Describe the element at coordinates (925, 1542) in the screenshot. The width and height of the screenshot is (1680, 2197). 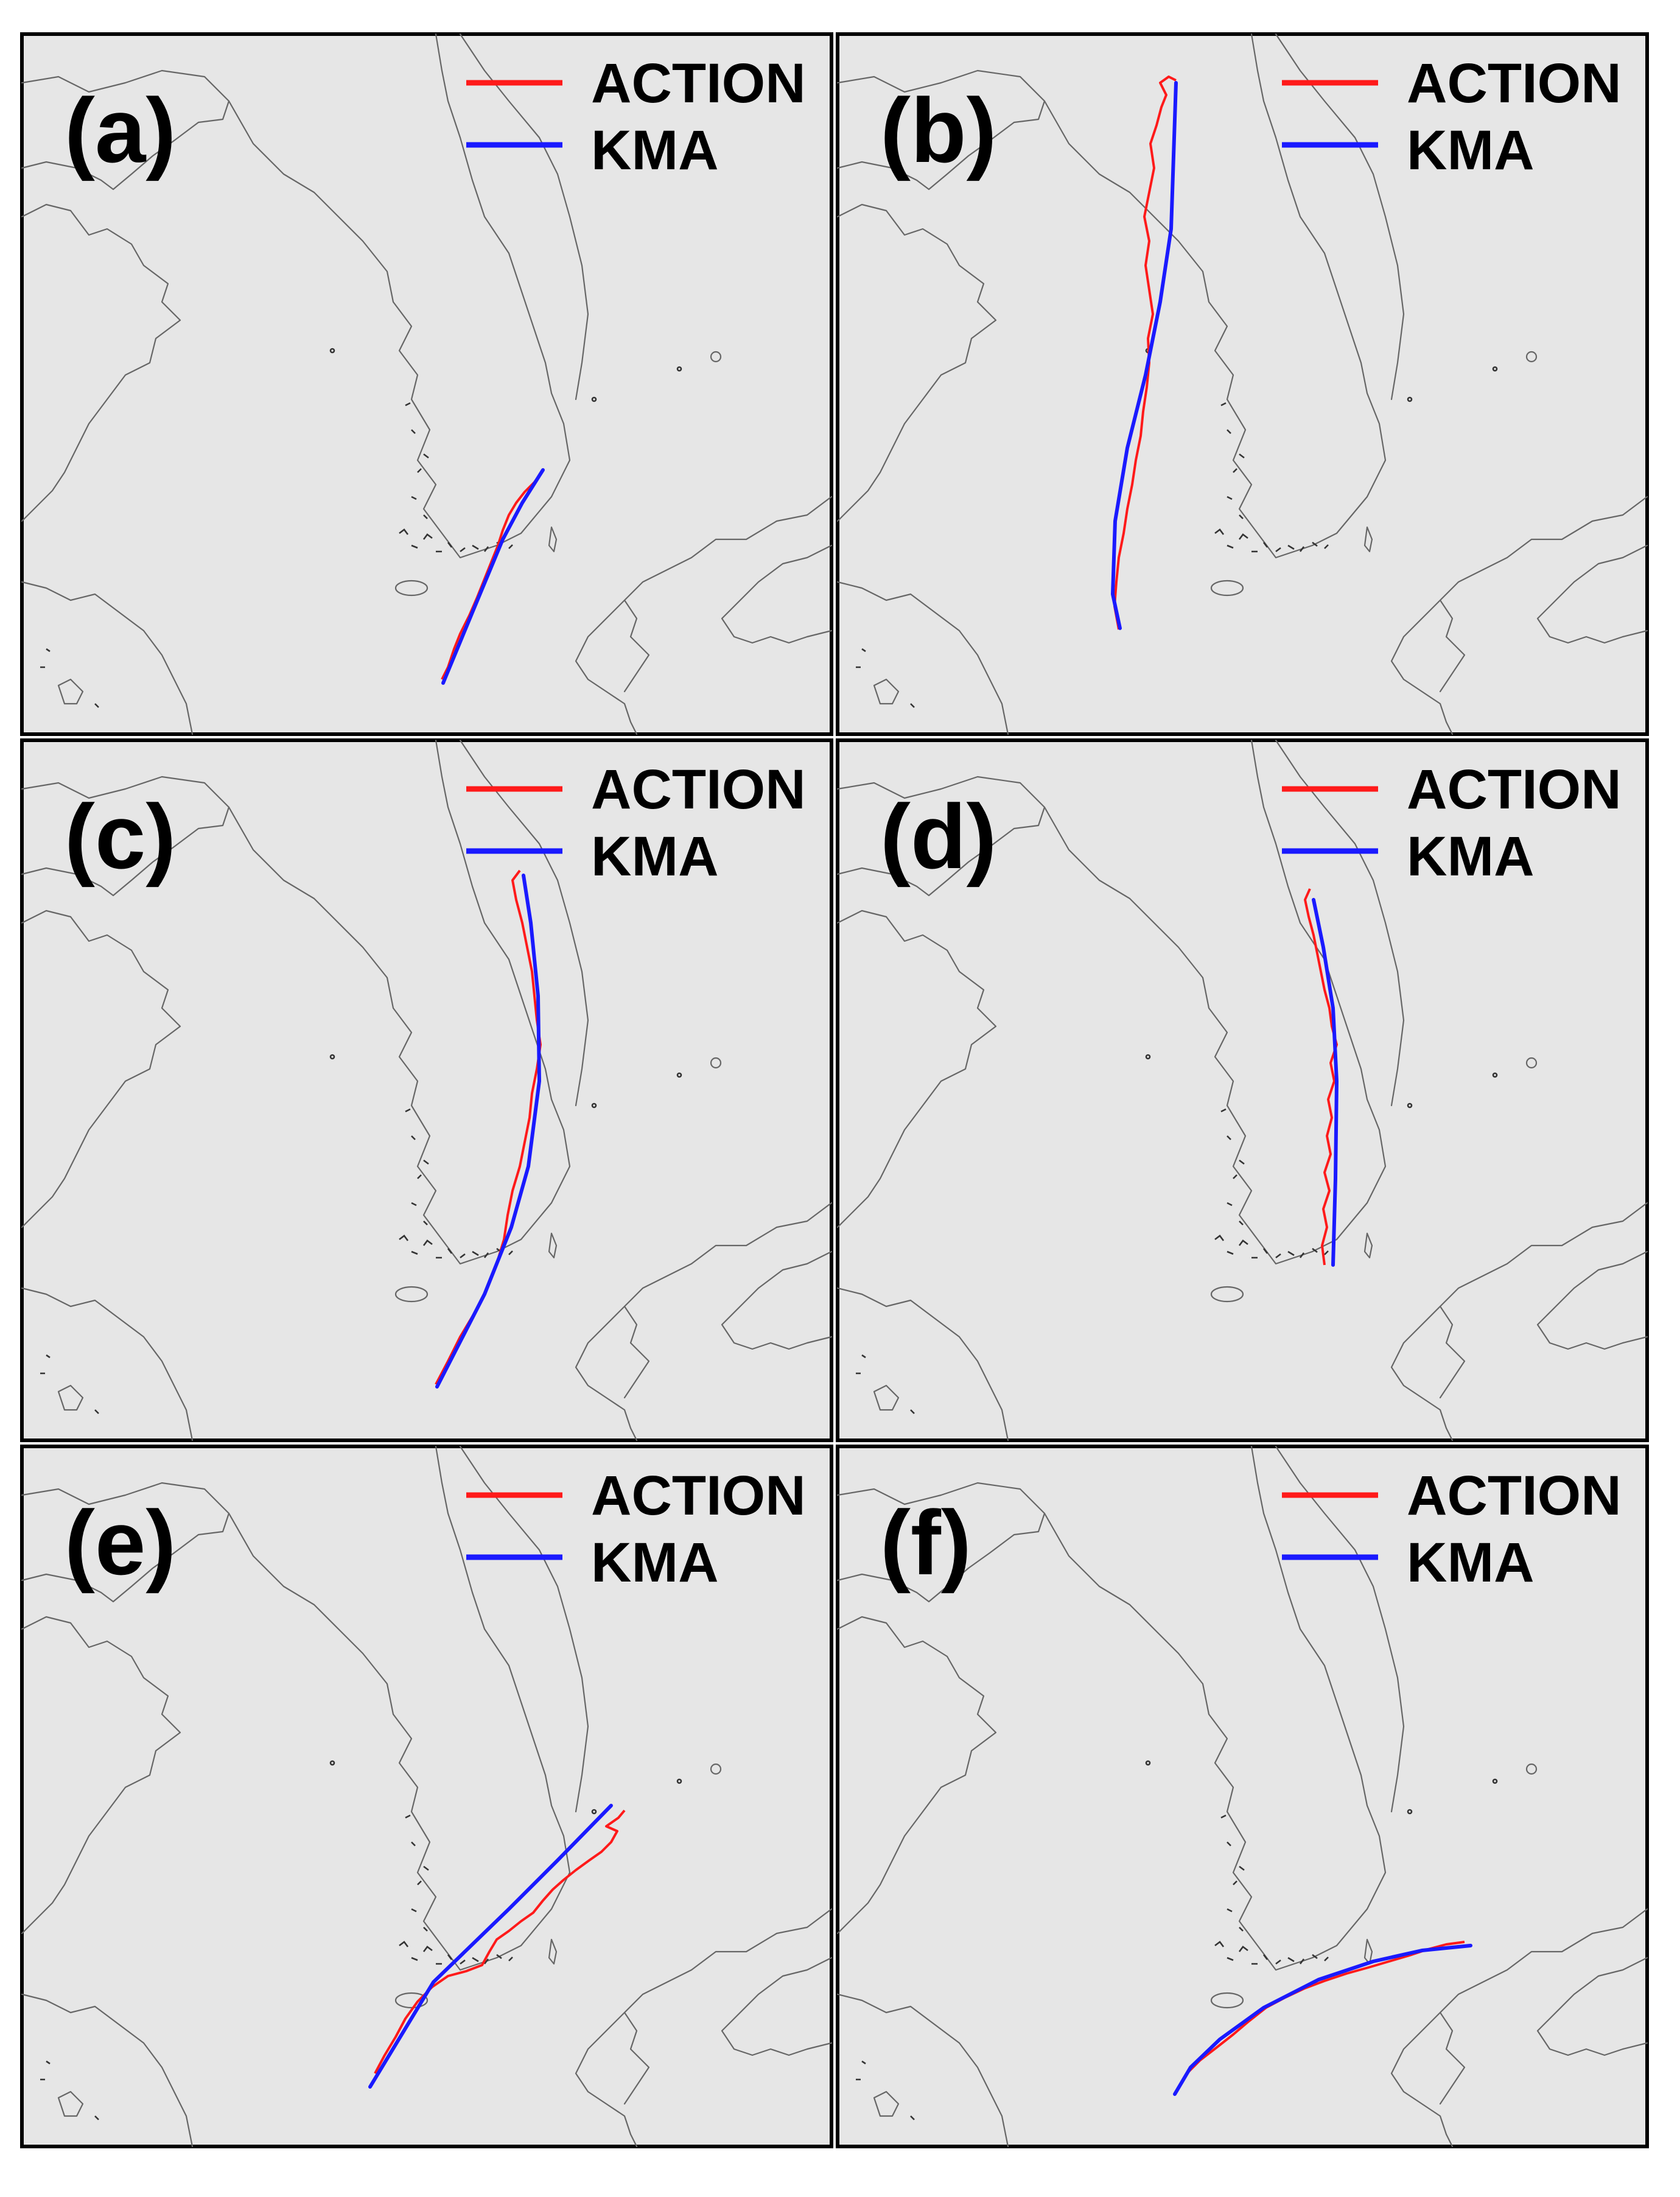
I see `panel-f-label: (f)` at that location.